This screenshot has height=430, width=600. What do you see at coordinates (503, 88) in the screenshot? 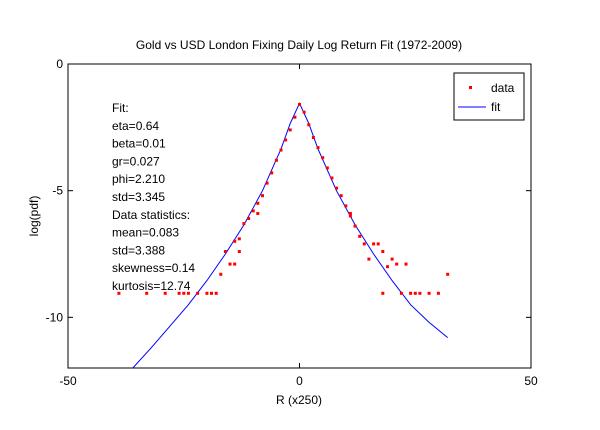
I see `legend-data-label: data` at bounding box center [503, 88].